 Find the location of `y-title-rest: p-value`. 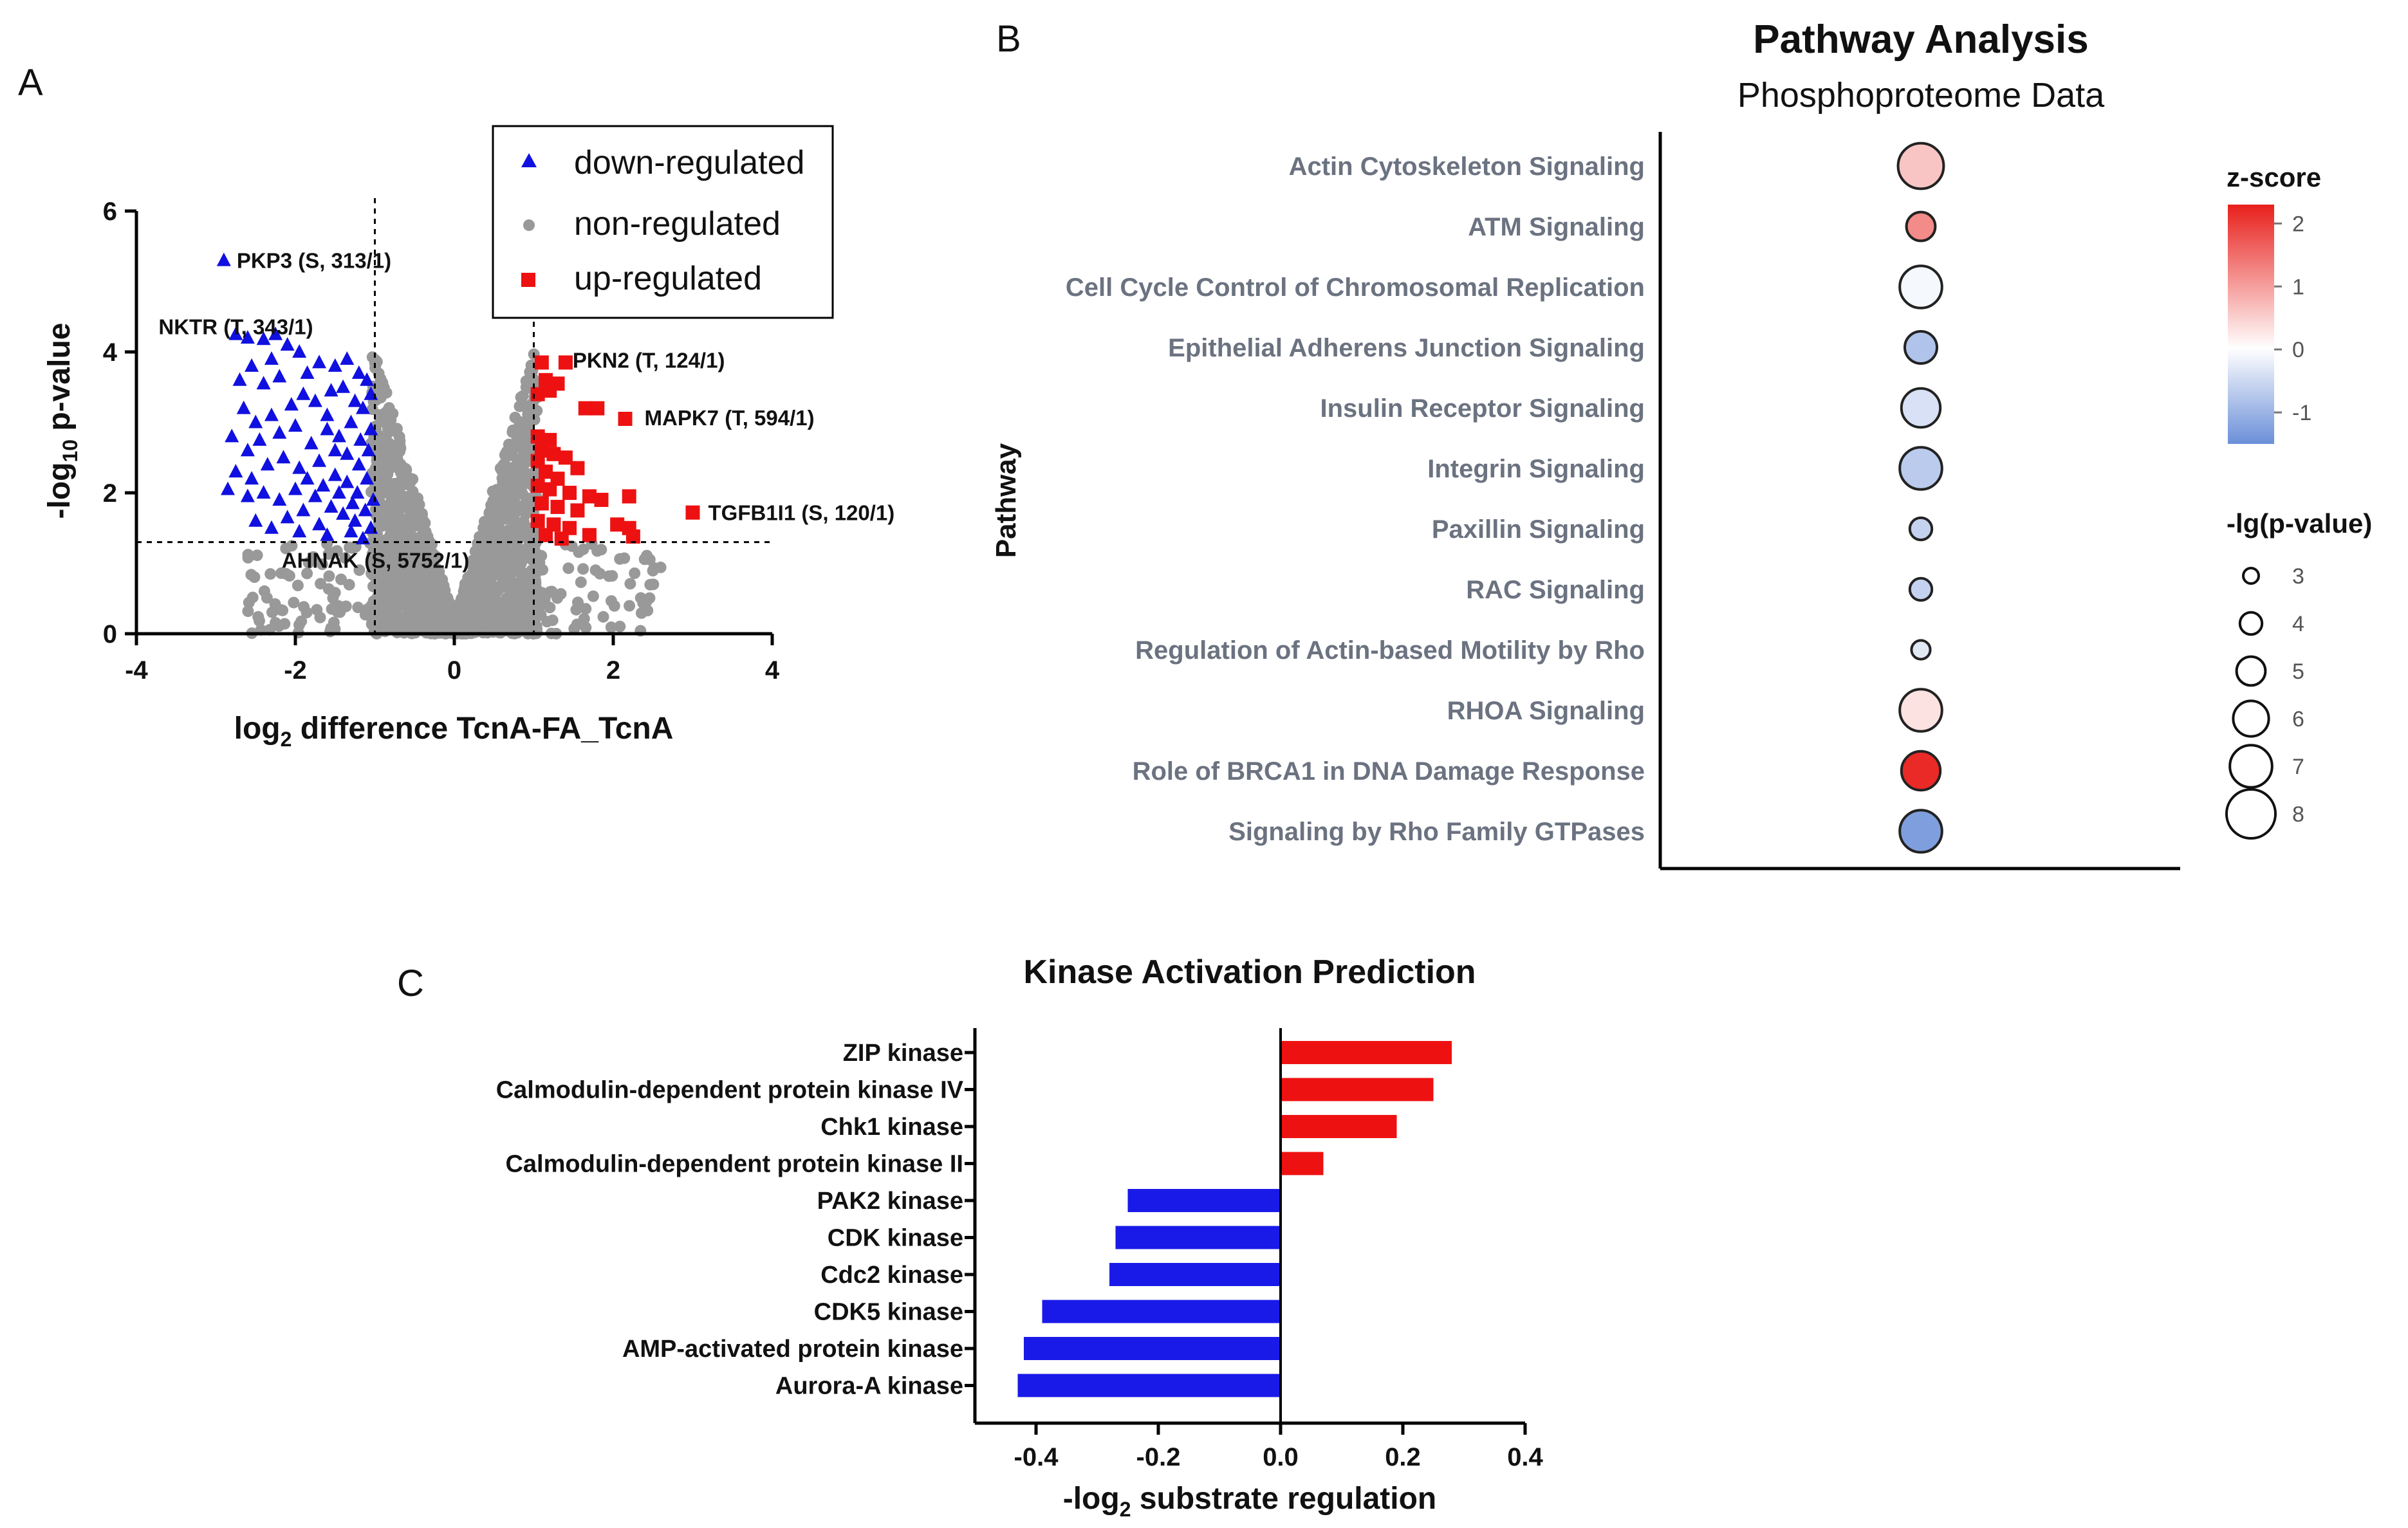

y-title-rest: p-value is located at coordinates (59, 381).